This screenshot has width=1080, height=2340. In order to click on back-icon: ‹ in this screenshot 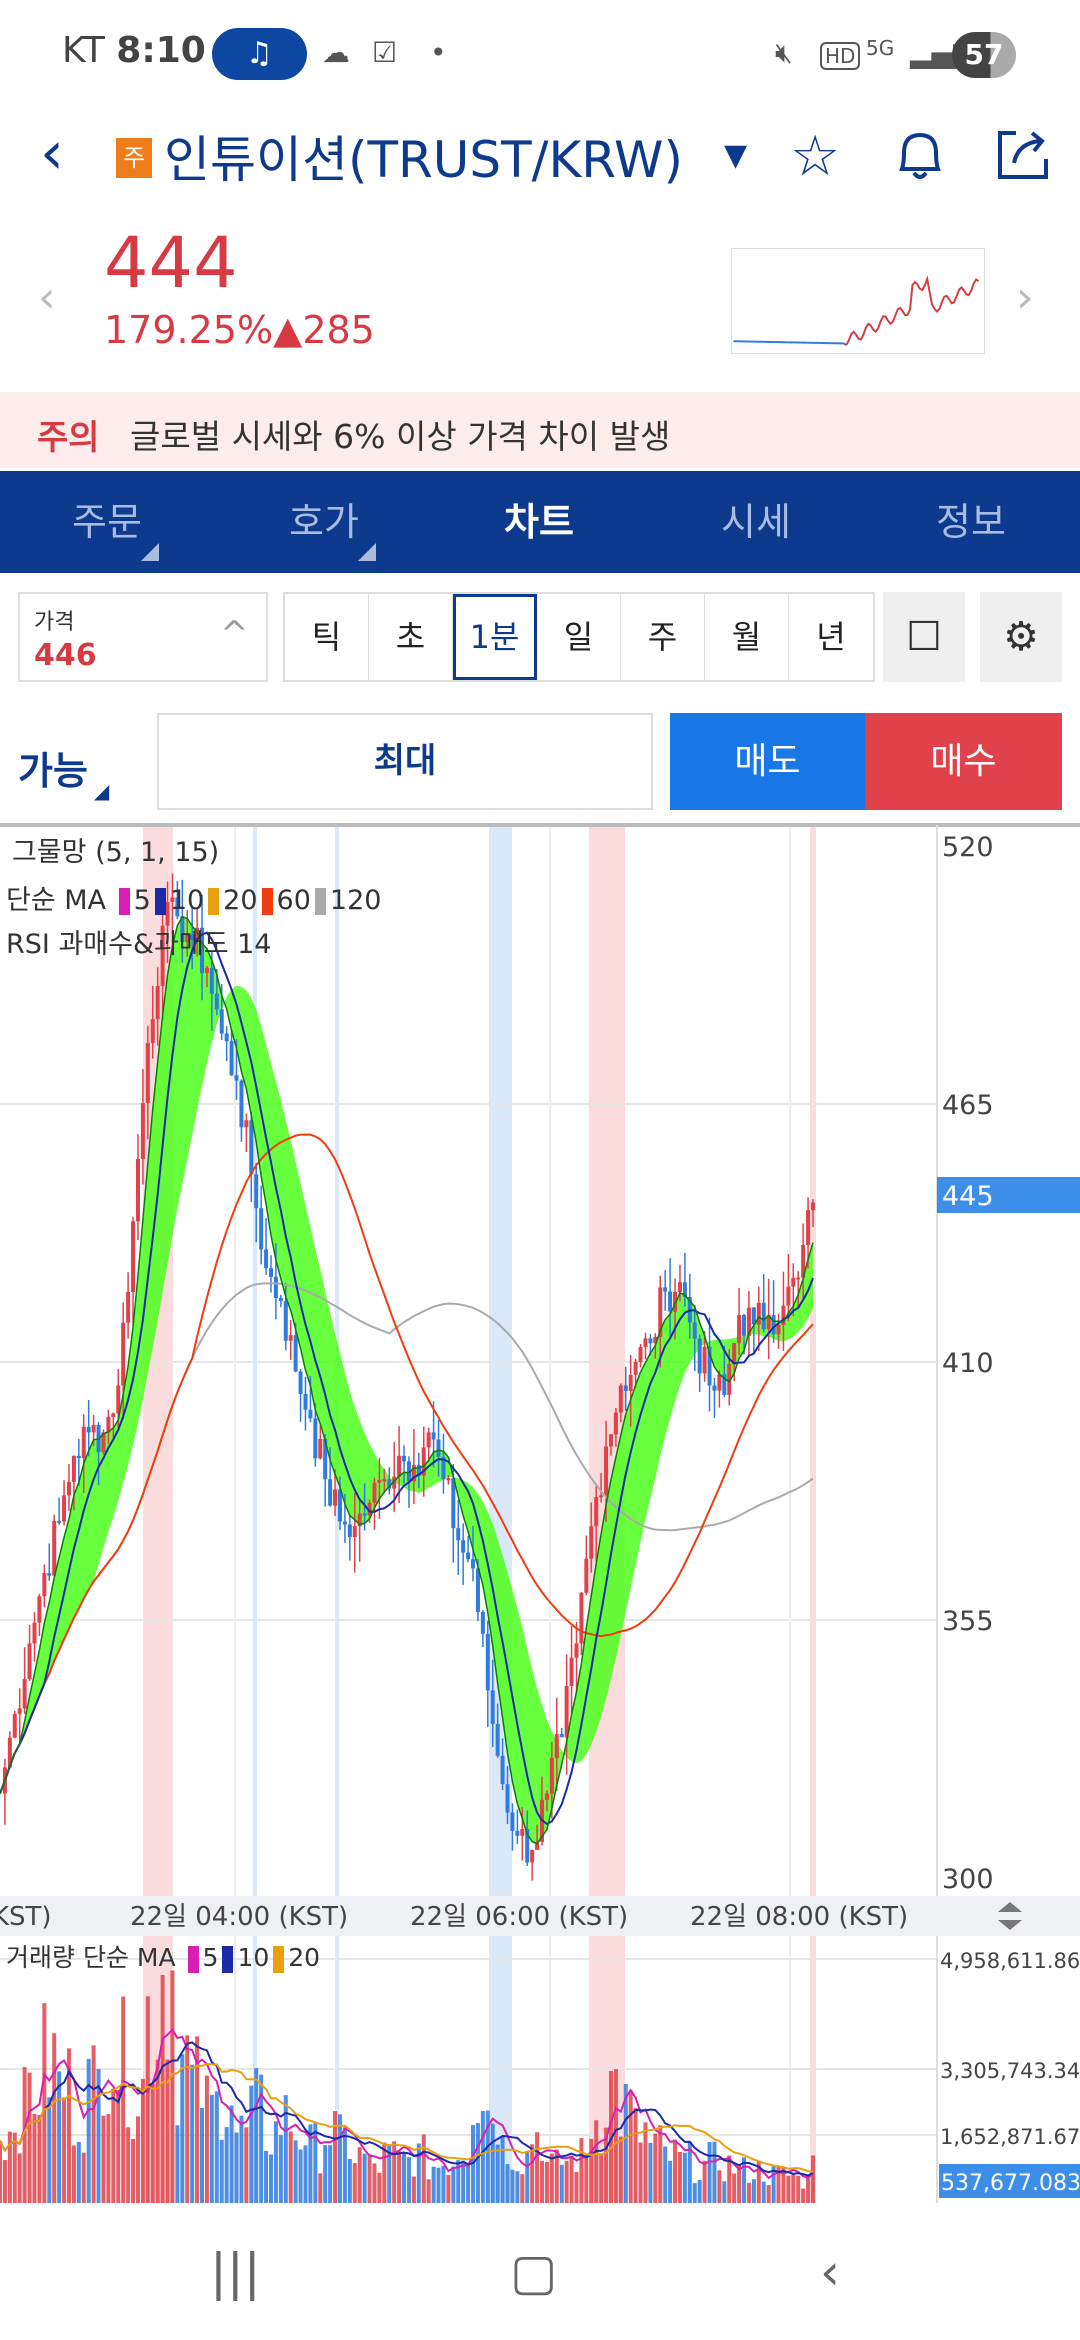, I will do `click(52, 153)`.